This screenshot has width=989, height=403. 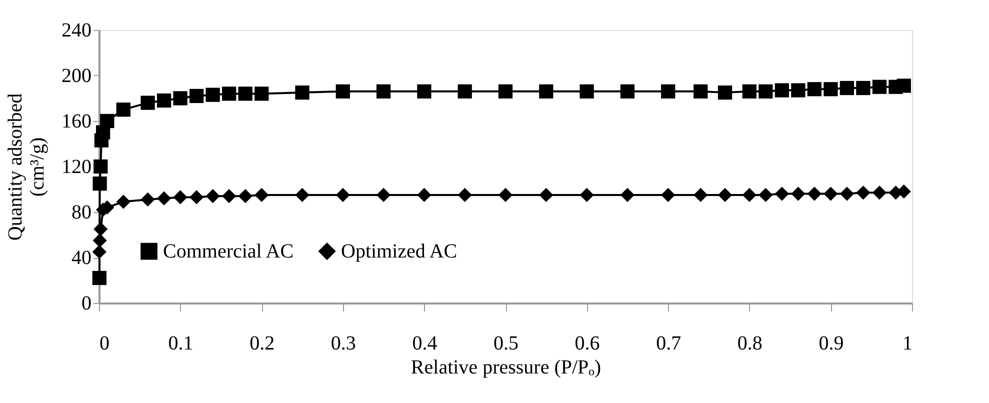 I want to click on x-tick-label: 0, so click(x=105, y=343).